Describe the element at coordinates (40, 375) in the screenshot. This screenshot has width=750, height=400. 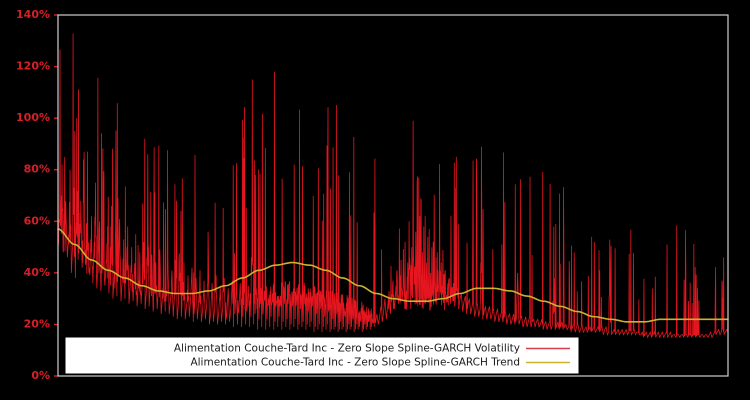
I see `y-axis-tick-label: 0%` at that location.